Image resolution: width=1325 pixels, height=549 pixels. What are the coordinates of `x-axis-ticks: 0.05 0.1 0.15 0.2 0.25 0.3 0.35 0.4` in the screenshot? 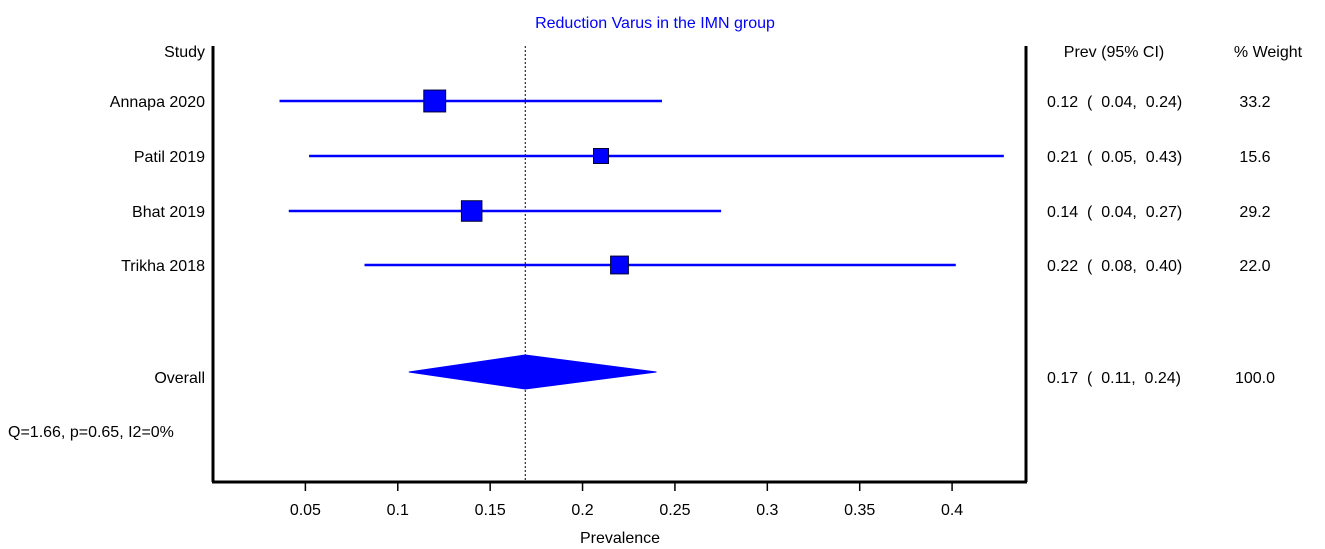 It's located at (626, 500).